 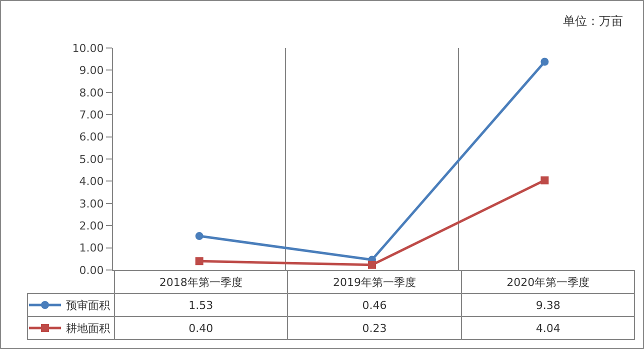 I want to click on data-label: 1.53, so click(x=201, y=305).